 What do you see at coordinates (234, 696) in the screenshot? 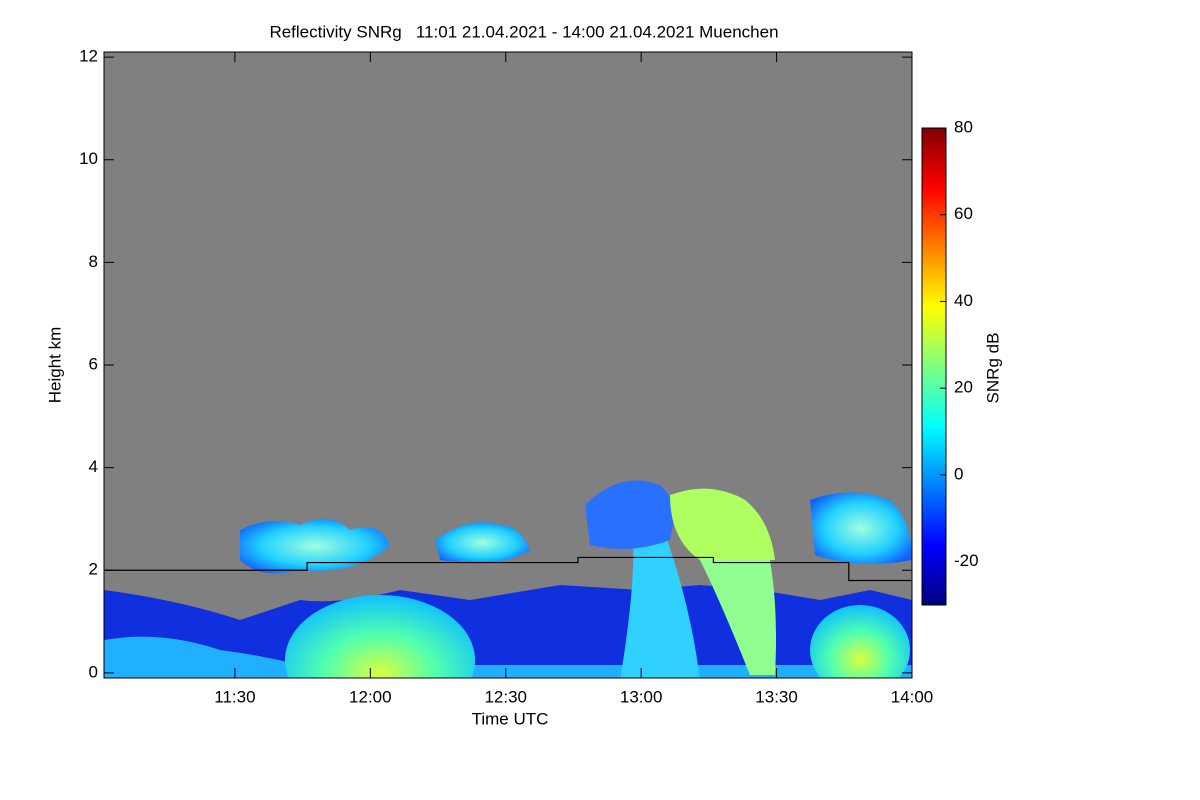
I see `x-tick-label: 11:30` at bounding box center [234, 696].